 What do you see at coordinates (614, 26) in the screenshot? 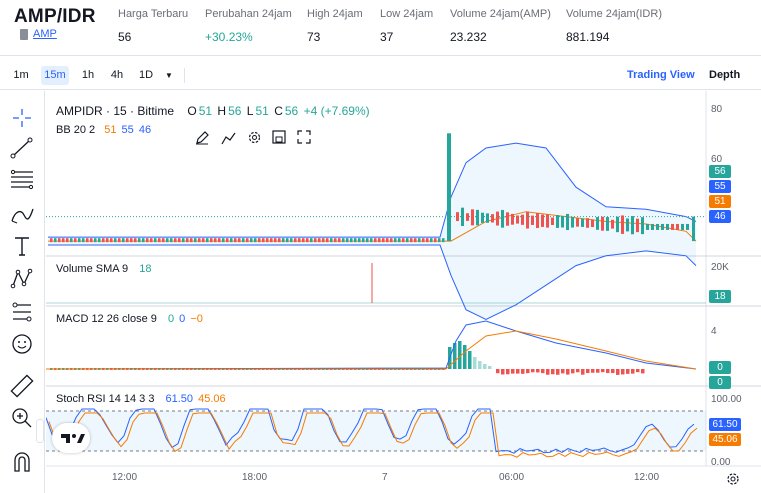
I see `stat-volume-idr: Volume 24jam(IDR) 881.194` at bounding box center [614, 26].